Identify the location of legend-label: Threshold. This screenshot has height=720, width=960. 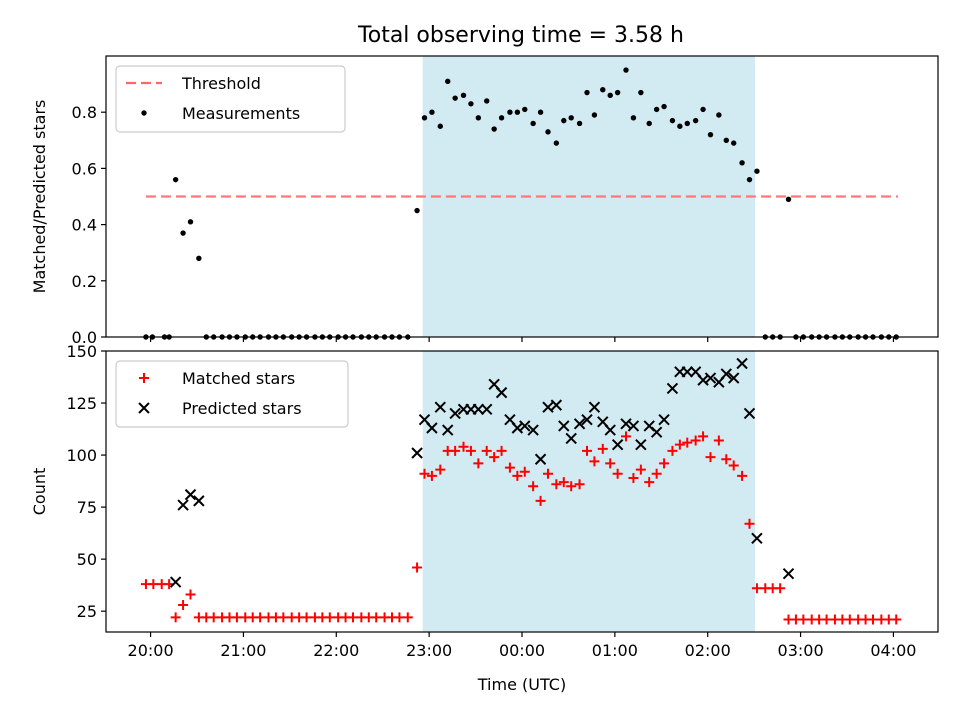
(221, 83).